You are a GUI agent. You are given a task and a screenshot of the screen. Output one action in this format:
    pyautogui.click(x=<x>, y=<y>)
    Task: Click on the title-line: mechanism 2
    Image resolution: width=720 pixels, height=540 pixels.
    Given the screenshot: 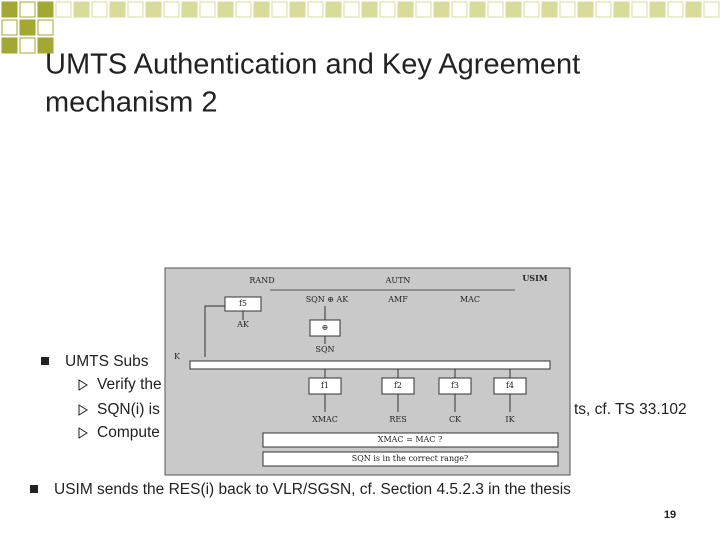 What is the action you would take?
    pyautogui.click(x=131, y=103)
    